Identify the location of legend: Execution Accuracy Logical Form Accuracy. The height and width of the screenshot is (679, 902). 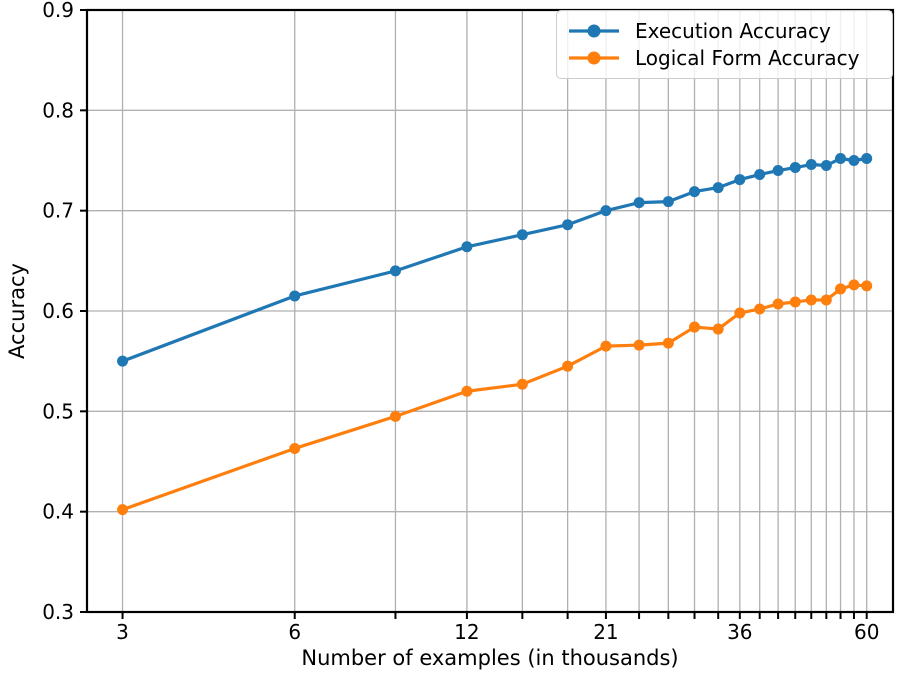
(724, 44).